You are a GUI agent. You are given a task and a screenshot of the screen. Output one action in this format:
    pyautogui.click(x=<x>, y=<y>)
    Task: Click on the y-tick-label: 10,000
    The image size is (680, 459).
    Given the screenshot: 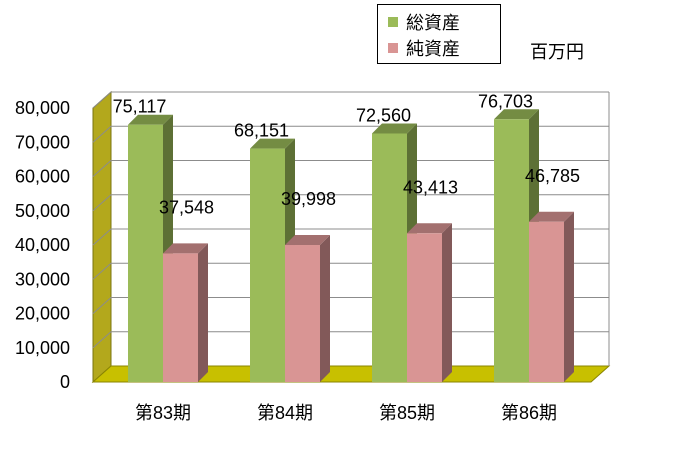 What is the action you would take?
    pyautogui.click(x=42, y=348)
    